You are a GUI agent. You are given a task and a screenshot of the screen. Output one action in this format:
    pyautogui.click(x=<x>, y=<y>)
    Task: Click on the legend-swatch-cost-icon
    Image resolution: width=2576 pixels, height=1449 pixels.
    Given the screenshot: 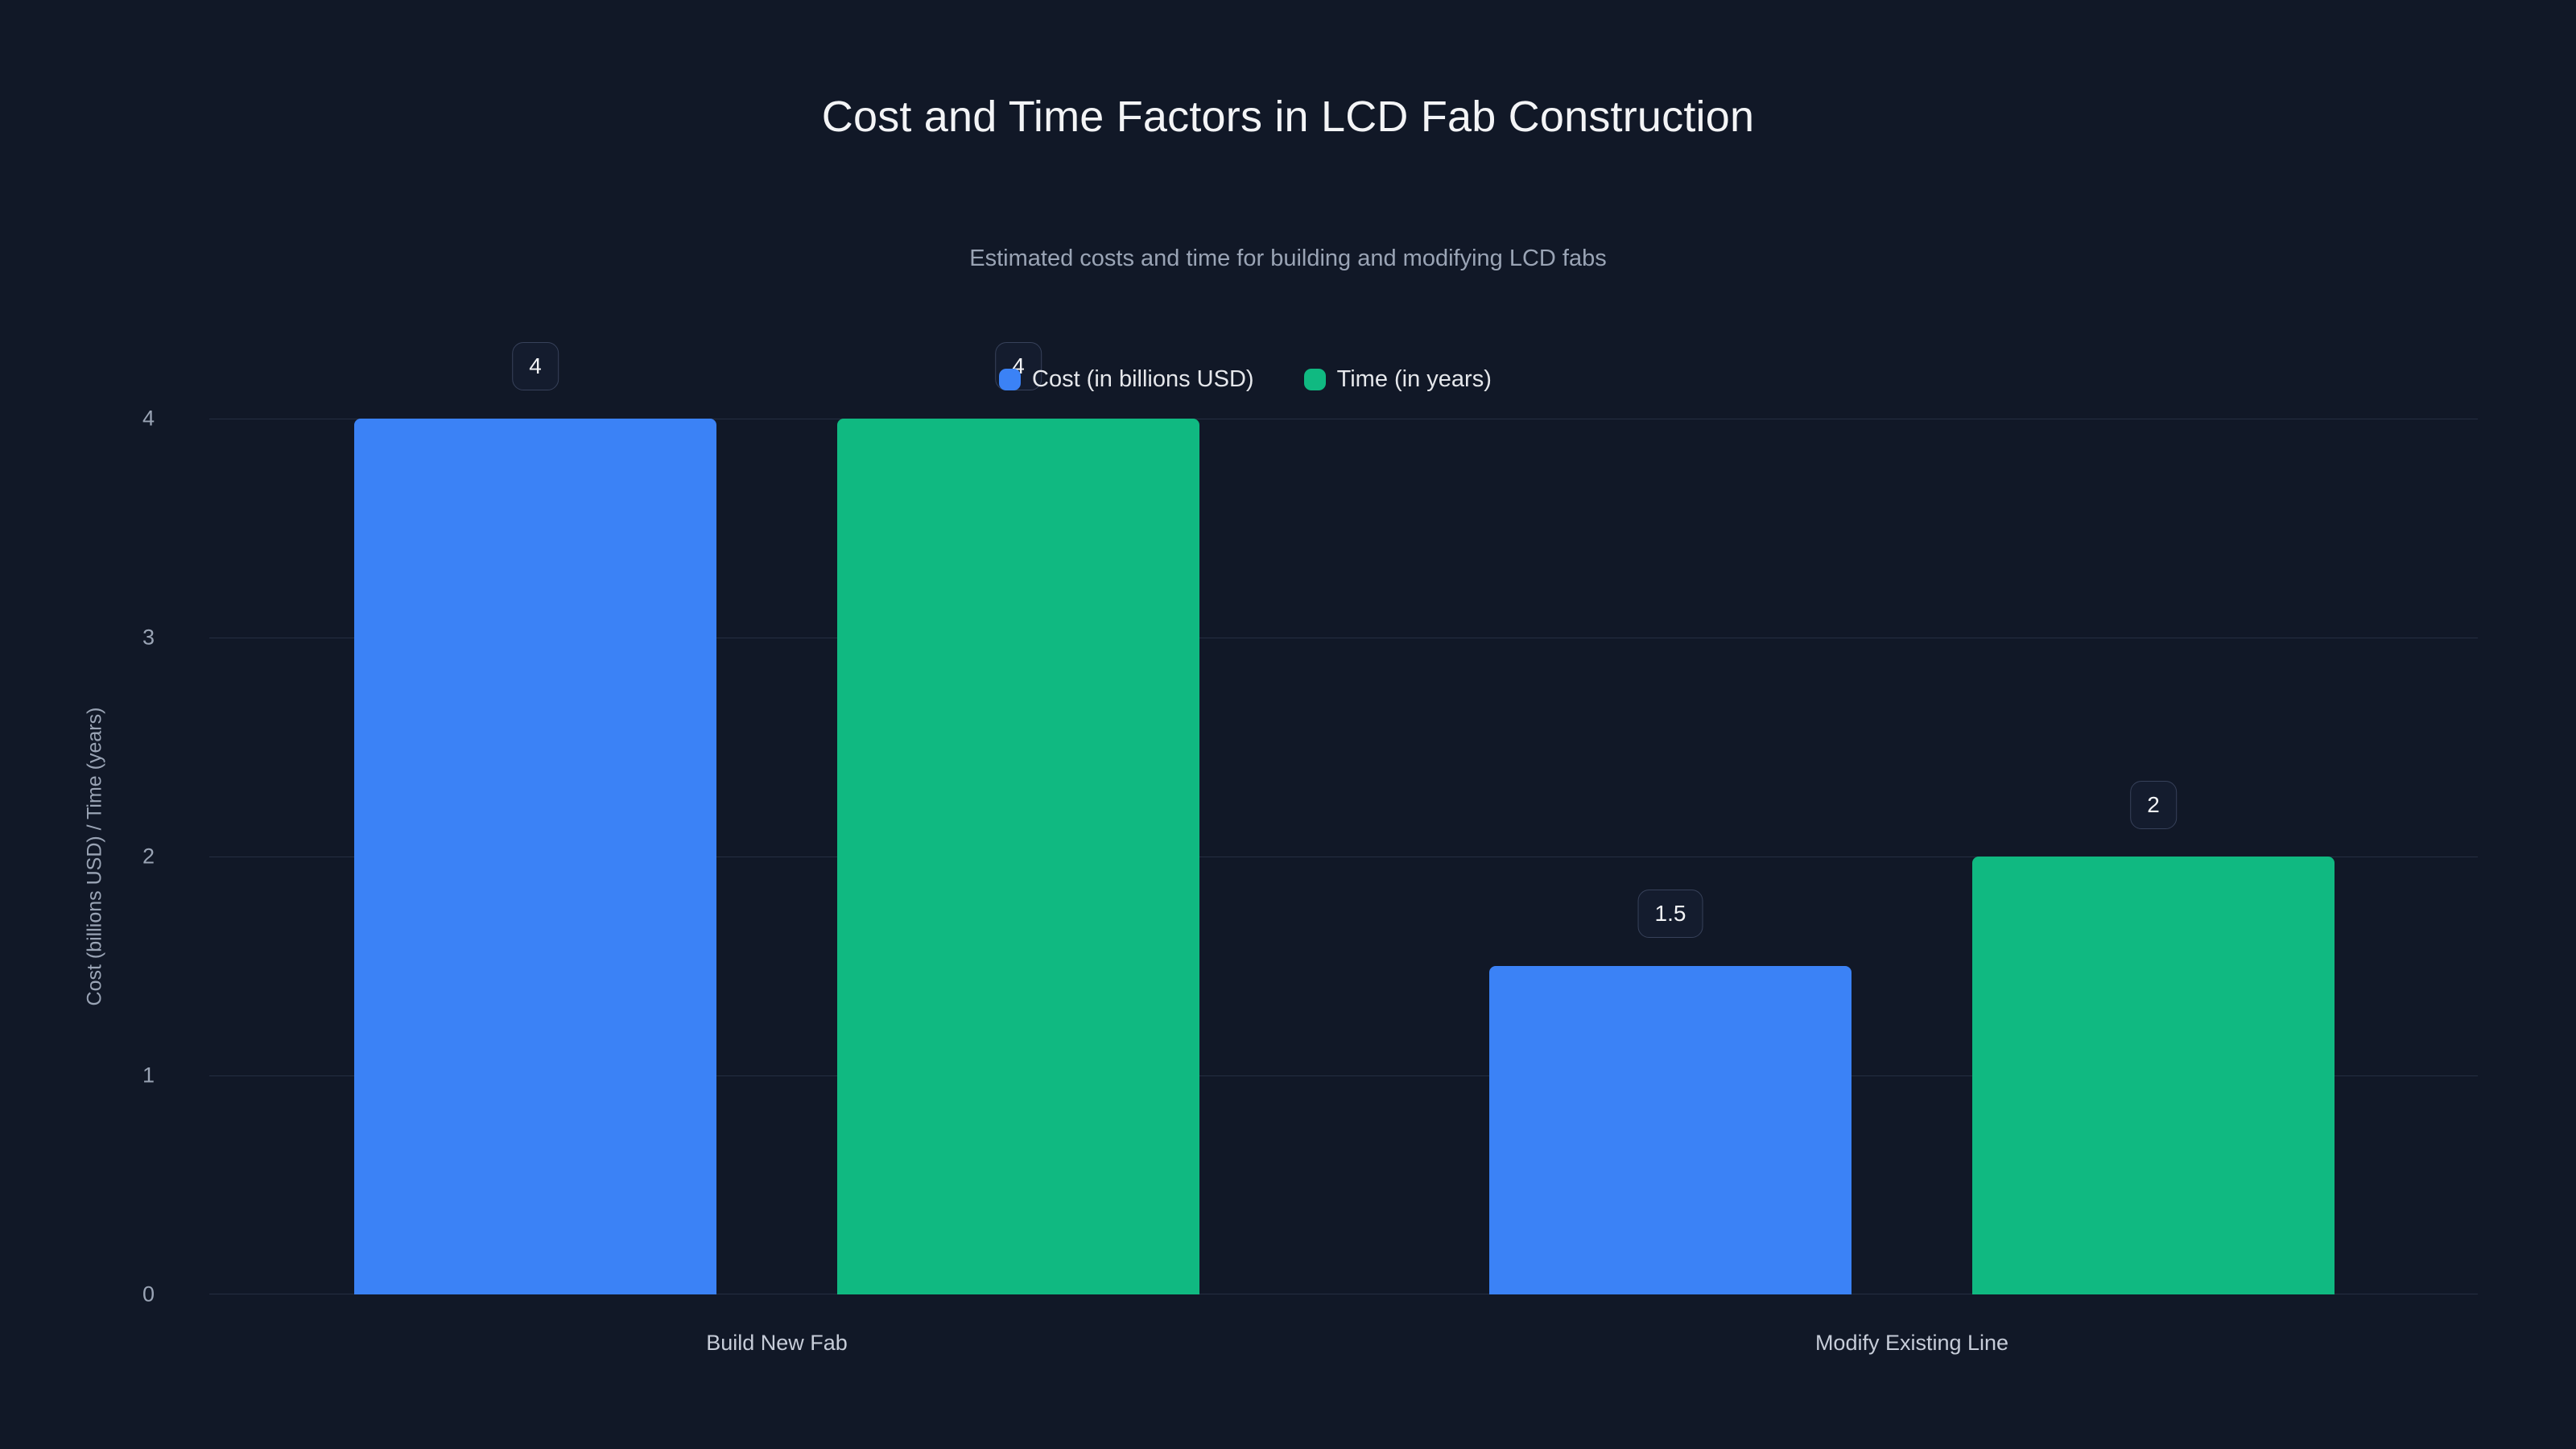 What is the action you would take?
    pyautogui.click(x=1010, y=379)
    